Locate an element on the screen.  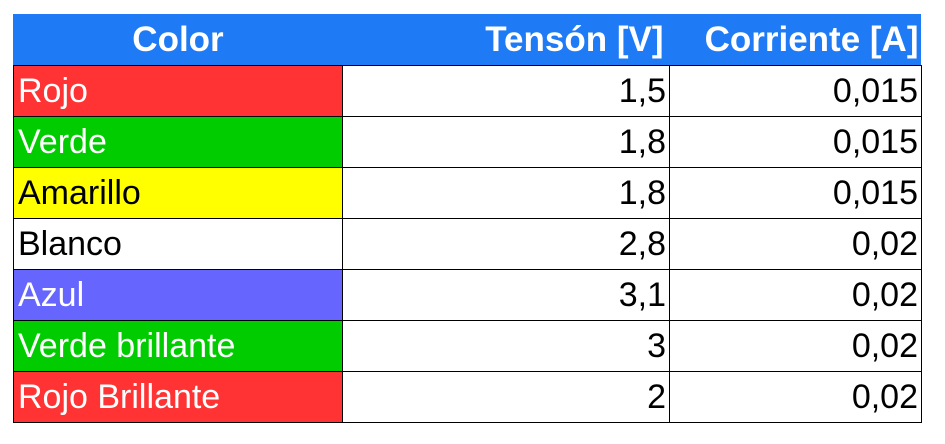
table-row: Verde brillante 3 0,02 is located at coordinates (467, 346).